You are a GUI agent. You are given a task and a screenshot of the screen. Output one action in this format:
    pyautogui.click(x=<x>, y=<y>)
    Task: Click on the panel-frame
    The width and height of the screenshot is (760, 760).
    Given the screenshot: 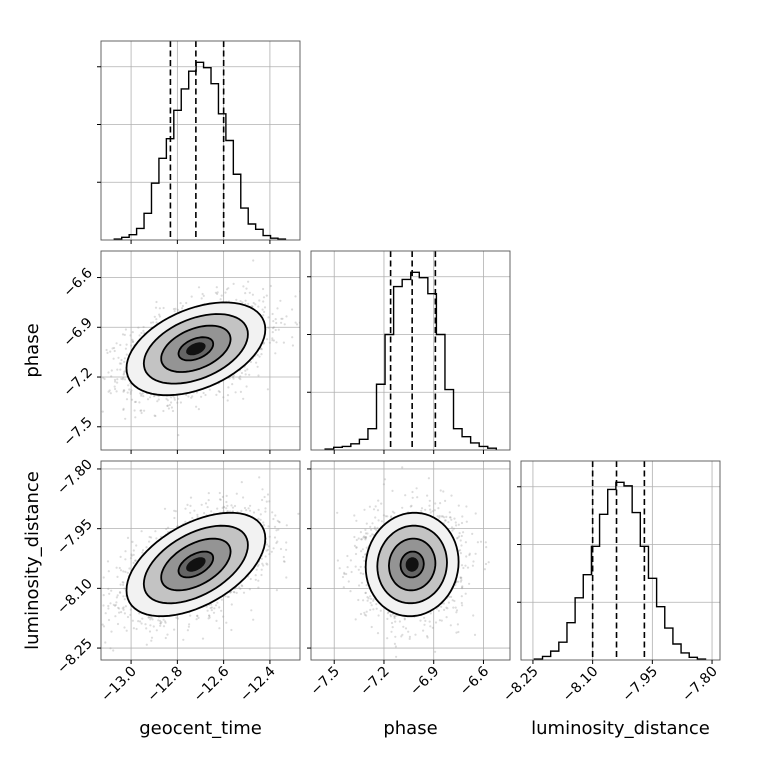 What is the action you would take?
    pyautogui.click(x=200, y=350)
    